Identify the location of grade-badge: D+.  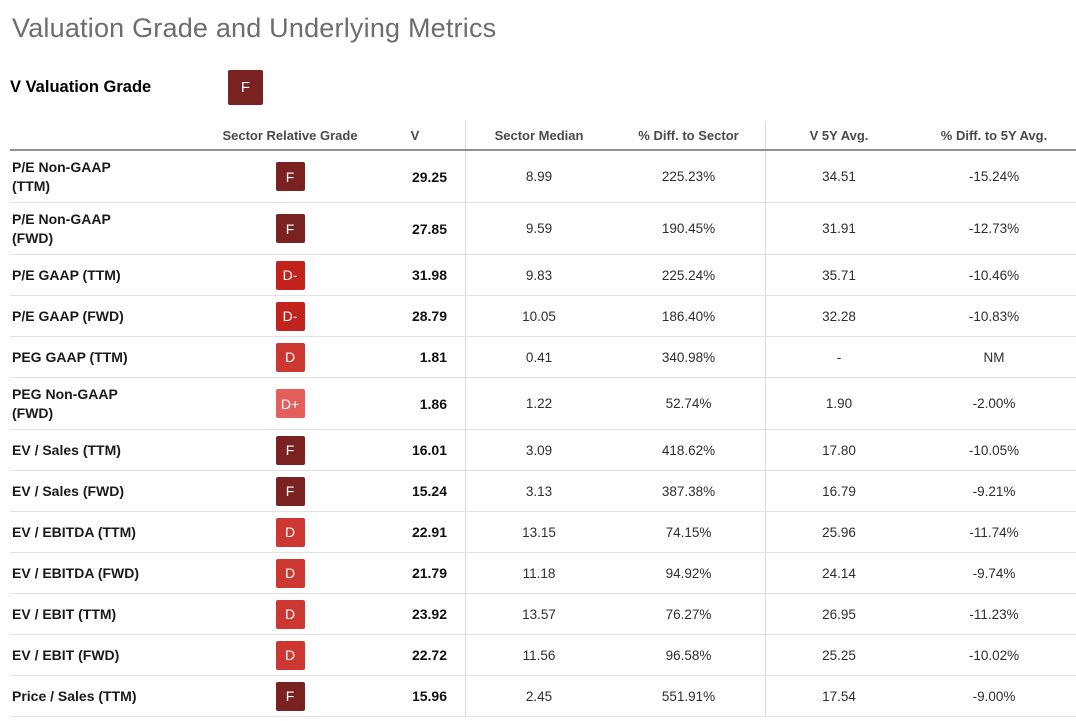
(290, 403).